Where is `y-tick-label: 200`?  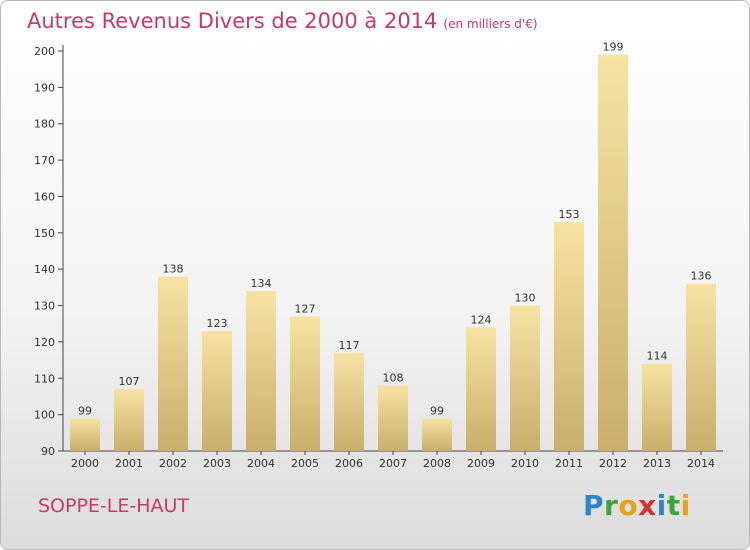 y-tick-label: 200 is located at coordinates (44, 51).